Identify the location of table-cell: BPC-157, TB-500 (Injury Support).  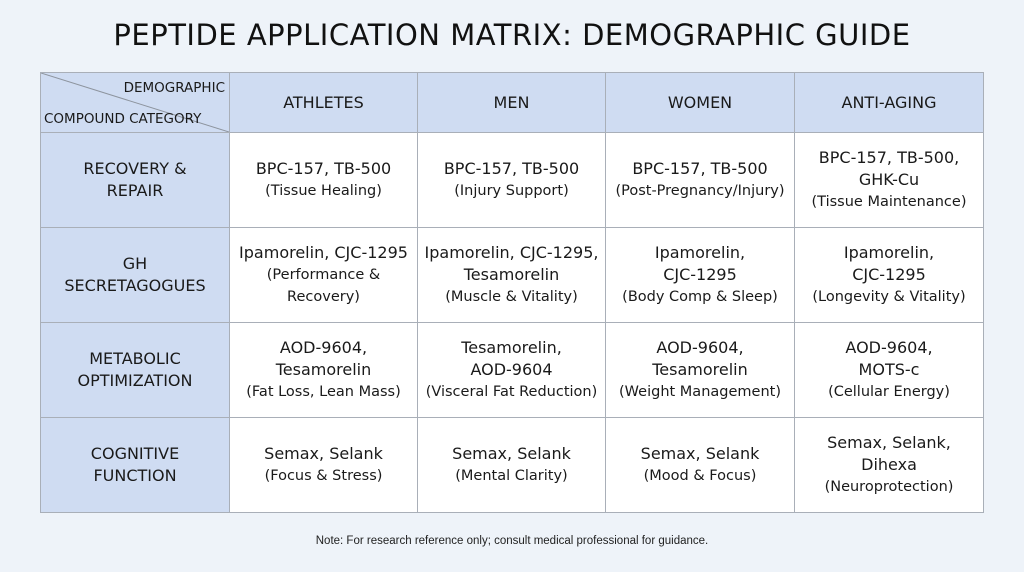
(511, 180).